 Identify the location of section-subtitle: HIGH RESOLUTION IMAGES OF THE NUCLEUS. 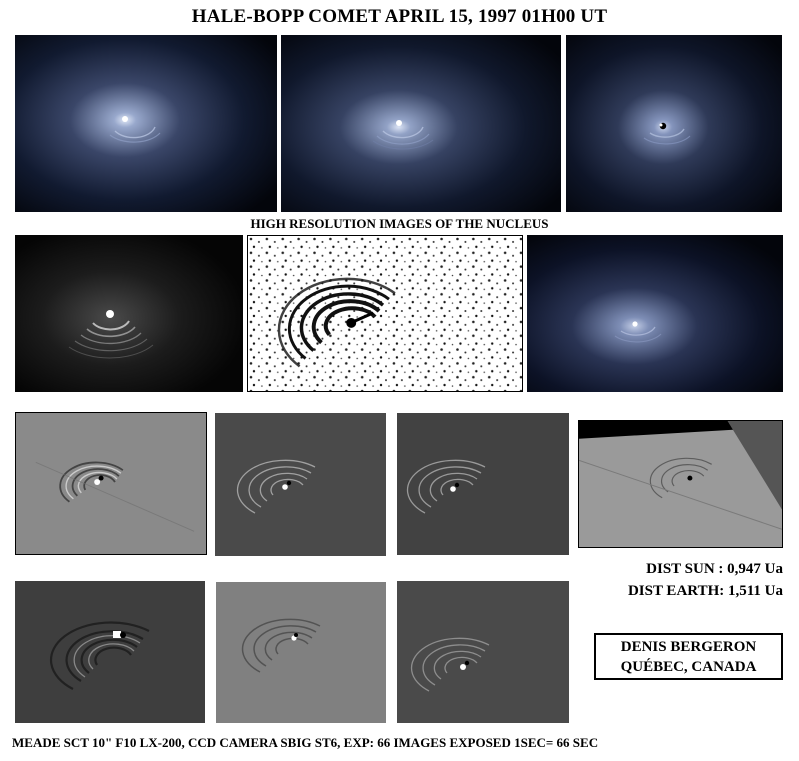
(399, 223).